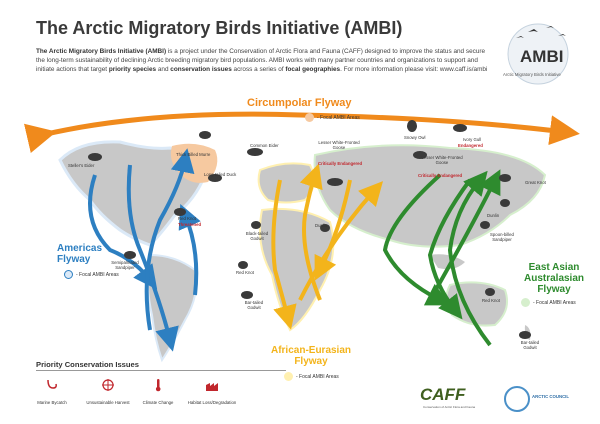  What do you see at coordinates (472, 139) in the screenshot?
I see `label-ivory-gull: Ivory Gull` at bounding box center [472, 139].